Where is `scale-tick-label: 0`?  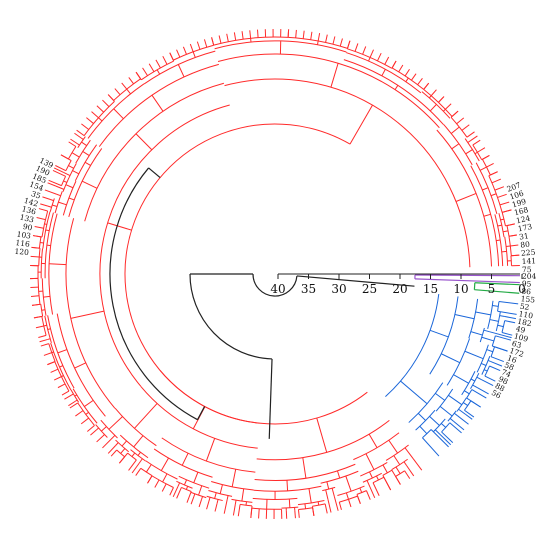
scale-tick-label: 0 is located at coordinates (522, 289).